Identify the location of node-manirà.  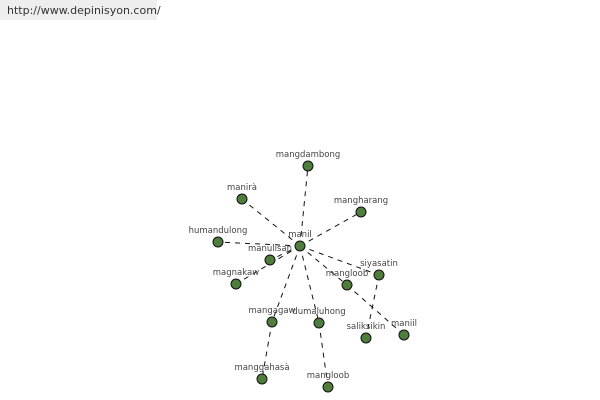
(242, 199).